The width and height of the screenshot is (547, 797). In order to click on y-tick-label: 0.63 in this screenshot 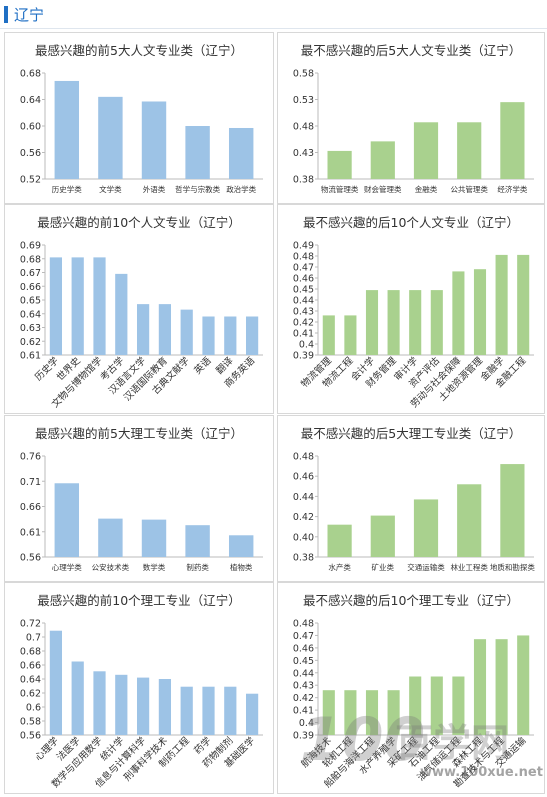, I will do `click(30, 328)`.